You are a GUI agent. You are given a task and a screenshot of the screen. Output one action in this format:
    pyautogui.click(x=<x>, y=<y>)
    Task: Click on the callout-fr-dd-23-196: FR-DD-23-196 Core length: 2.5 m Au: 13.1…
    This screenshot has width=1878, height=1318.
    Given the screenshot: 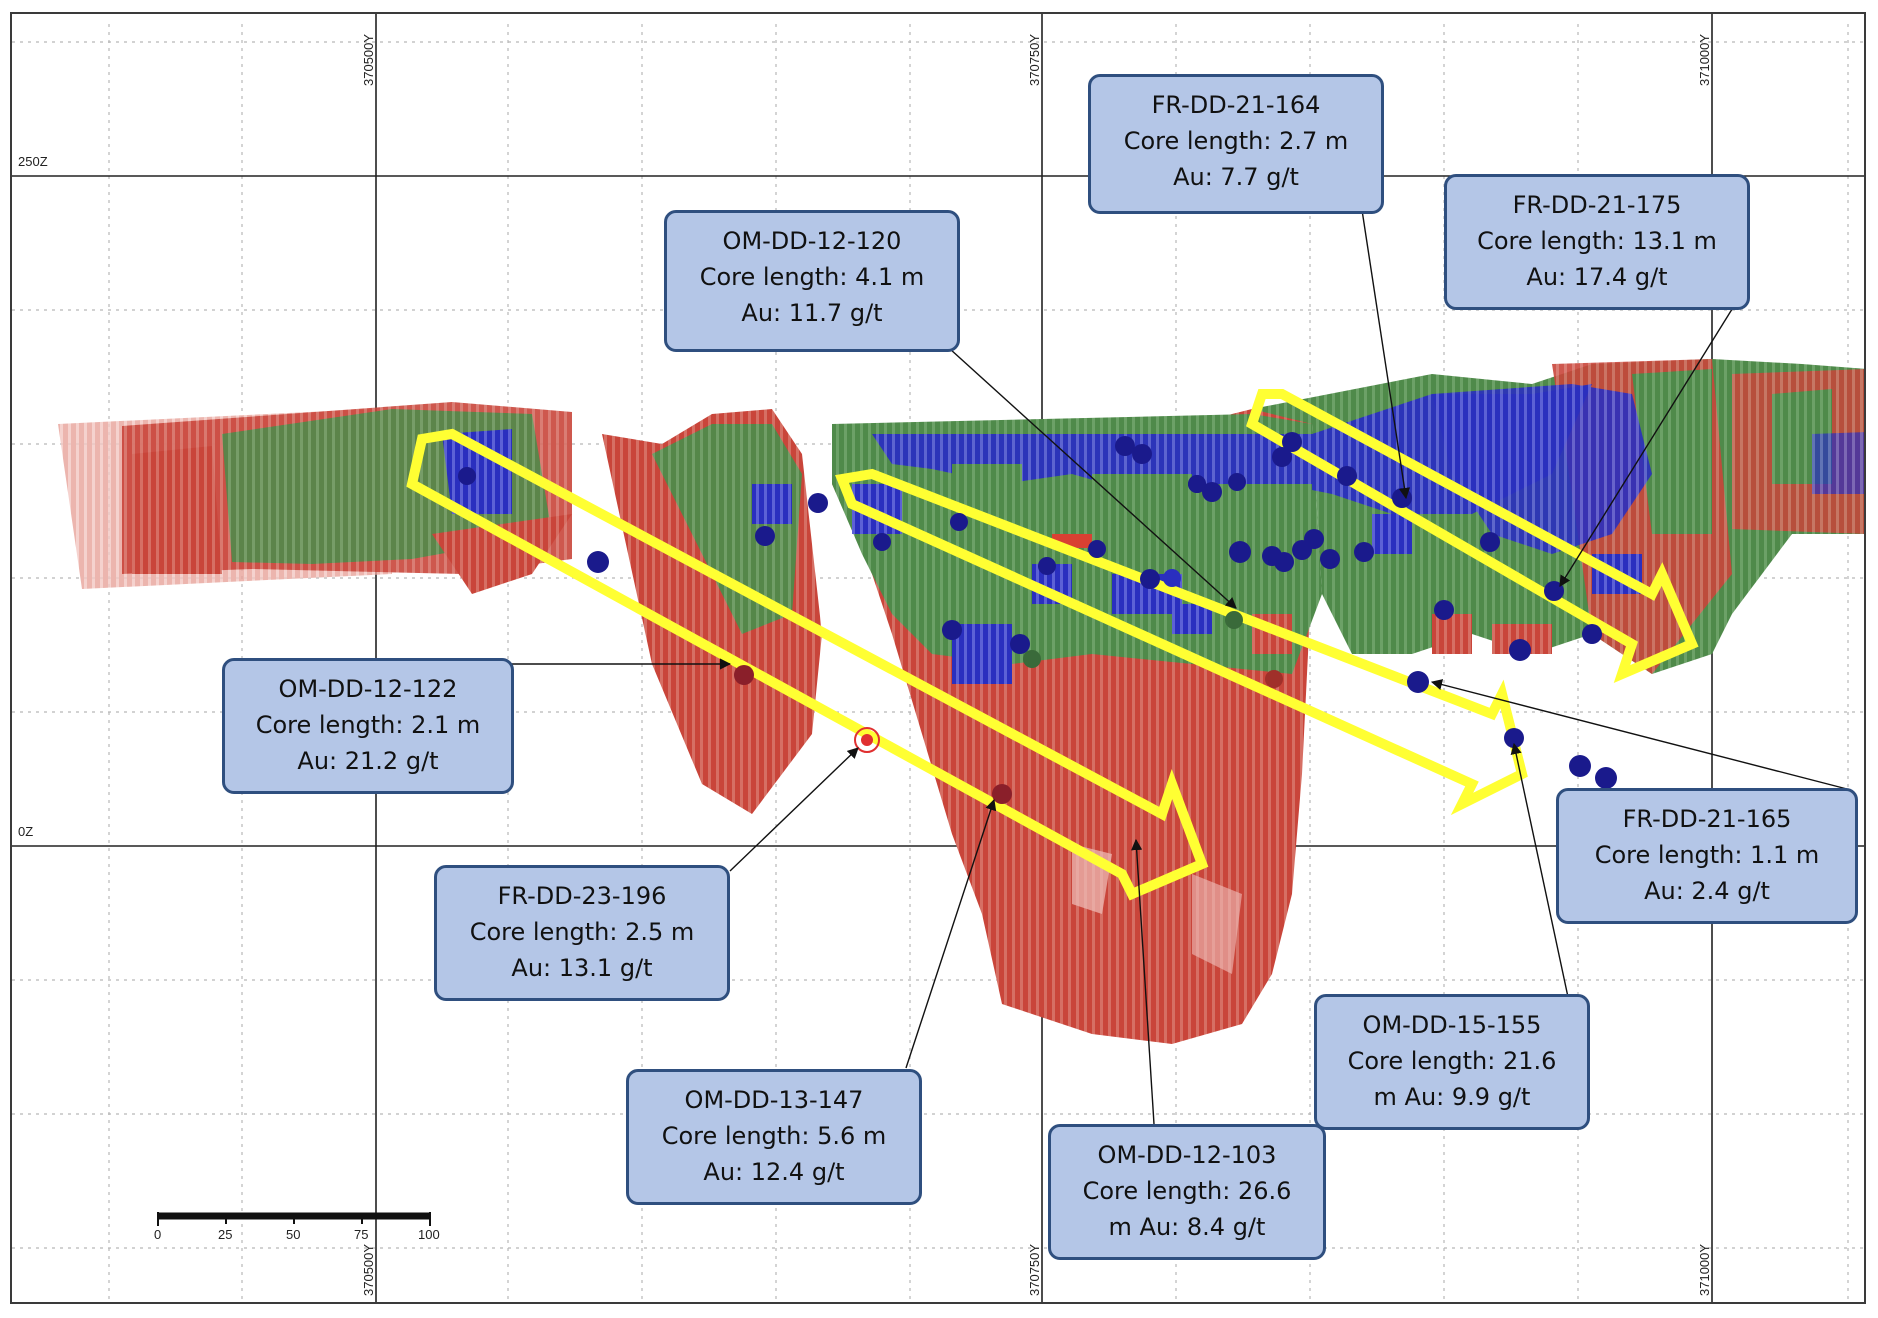 What is the action you would take?
    pyautogui.click(x=582, y=933)
    